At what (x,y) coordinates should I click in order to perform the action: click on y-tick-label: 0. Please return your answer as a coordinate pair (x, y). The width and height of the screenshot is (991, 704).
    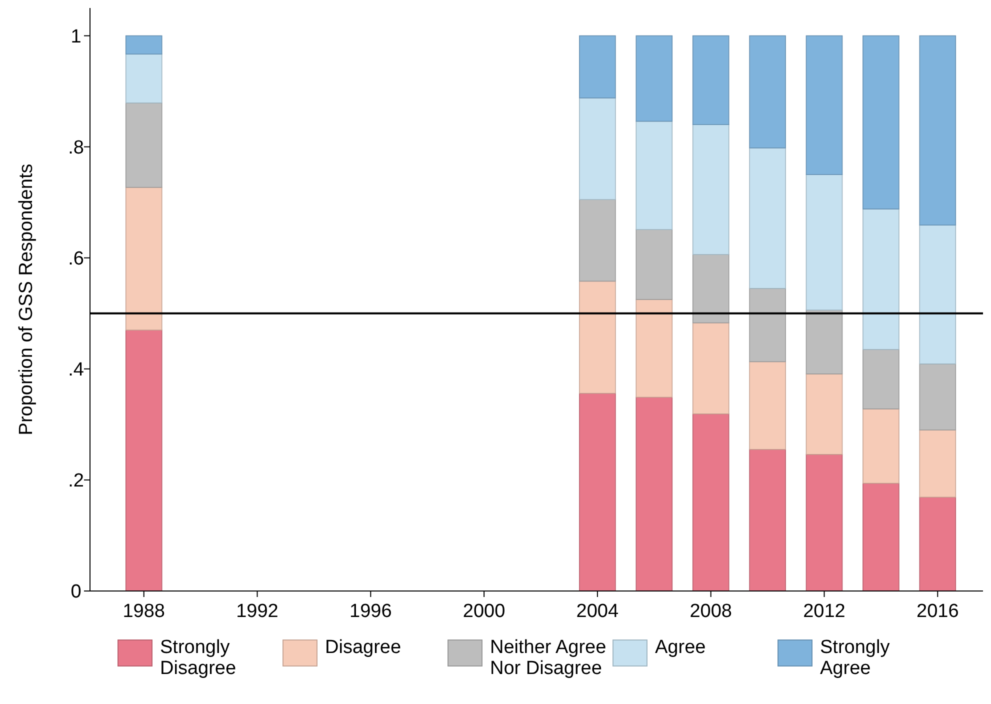
    Looking at the image, I should click on (76, 592).